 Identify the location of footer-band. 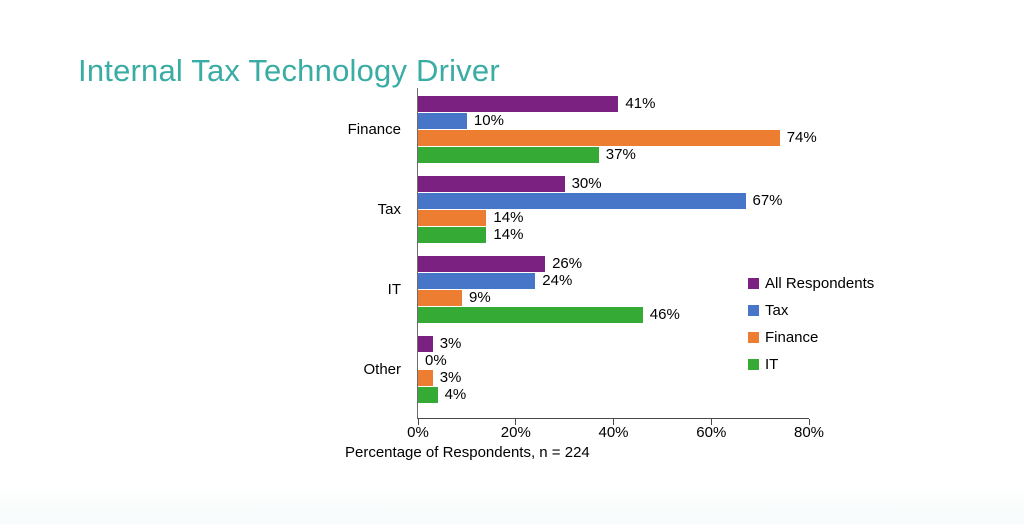
(512, 508).